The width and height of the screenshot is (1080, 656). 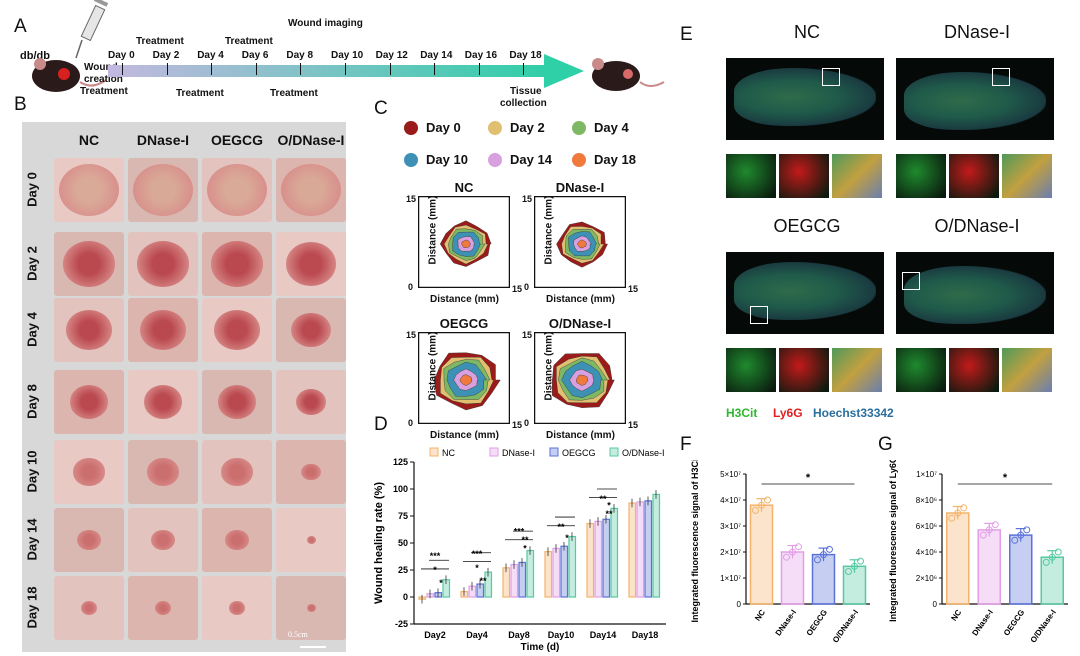 What do you see at coordinates (494, 452) in the screenshot?
I see `legend-swatch` at bounding box center [494, 452].